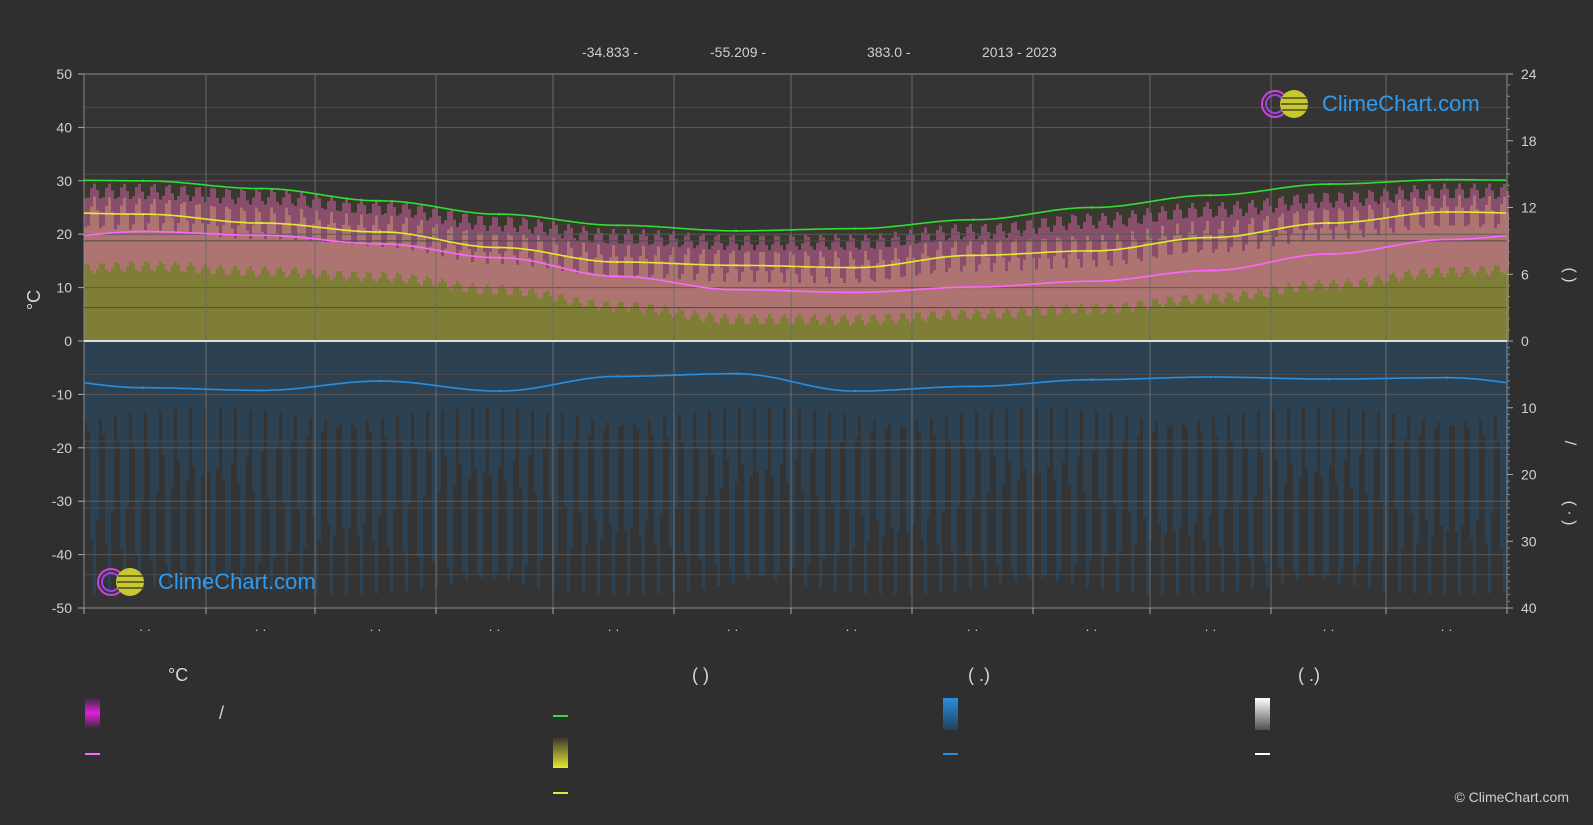 The height and width of the screenshot is (825, 1593). What do you see at coordinates (64, 127) in the screenshot?
I see `left-tick-label: 40` at bounding box center [64, 127].